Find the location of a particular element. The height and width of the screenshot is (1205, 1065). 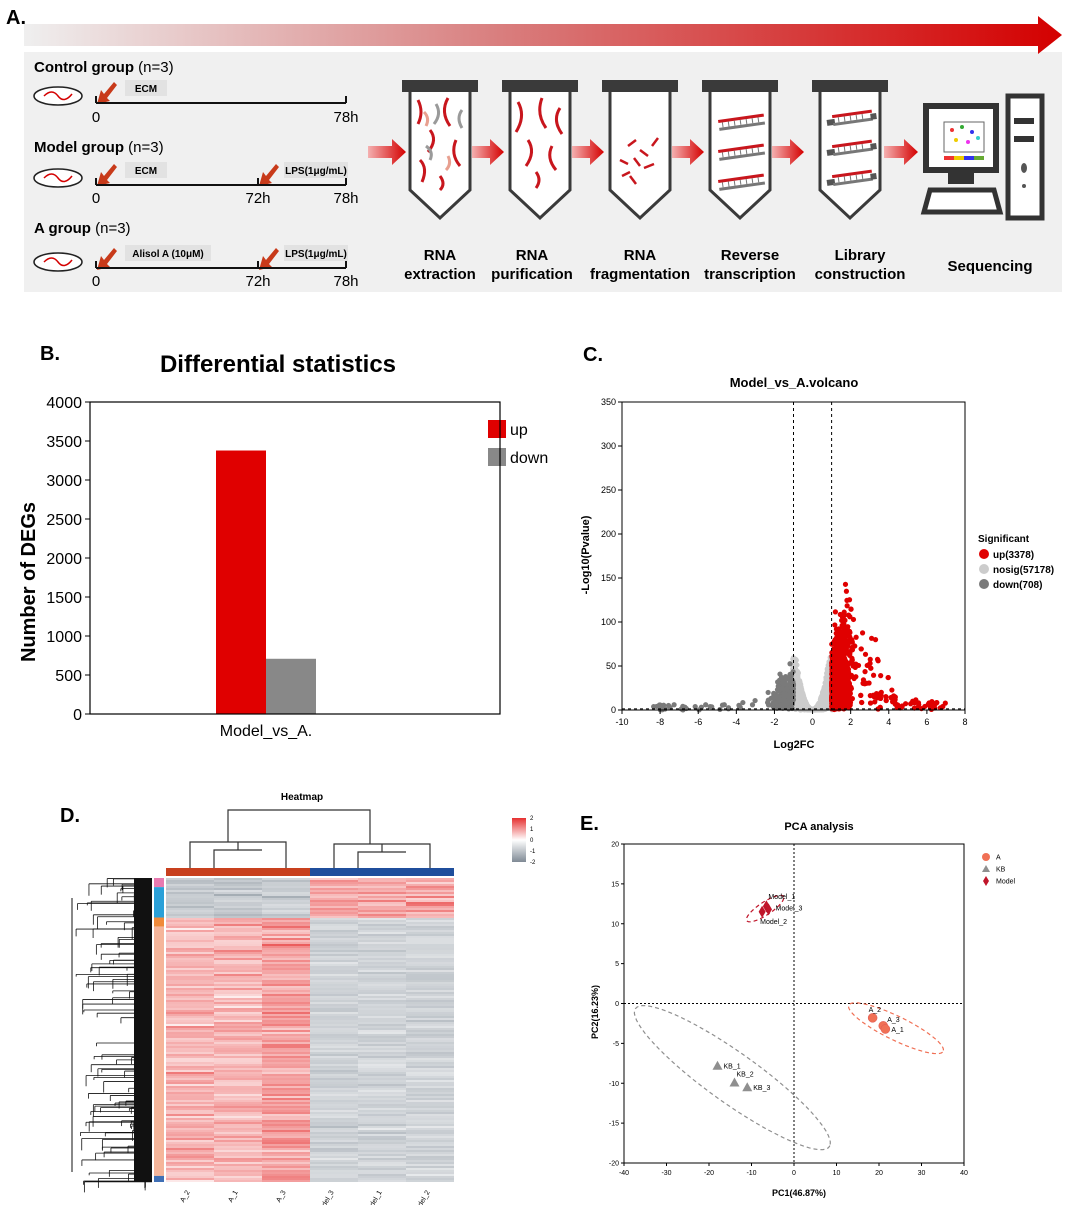

y-axis-label: Number of DEGs is located at coordinates (29, 582).